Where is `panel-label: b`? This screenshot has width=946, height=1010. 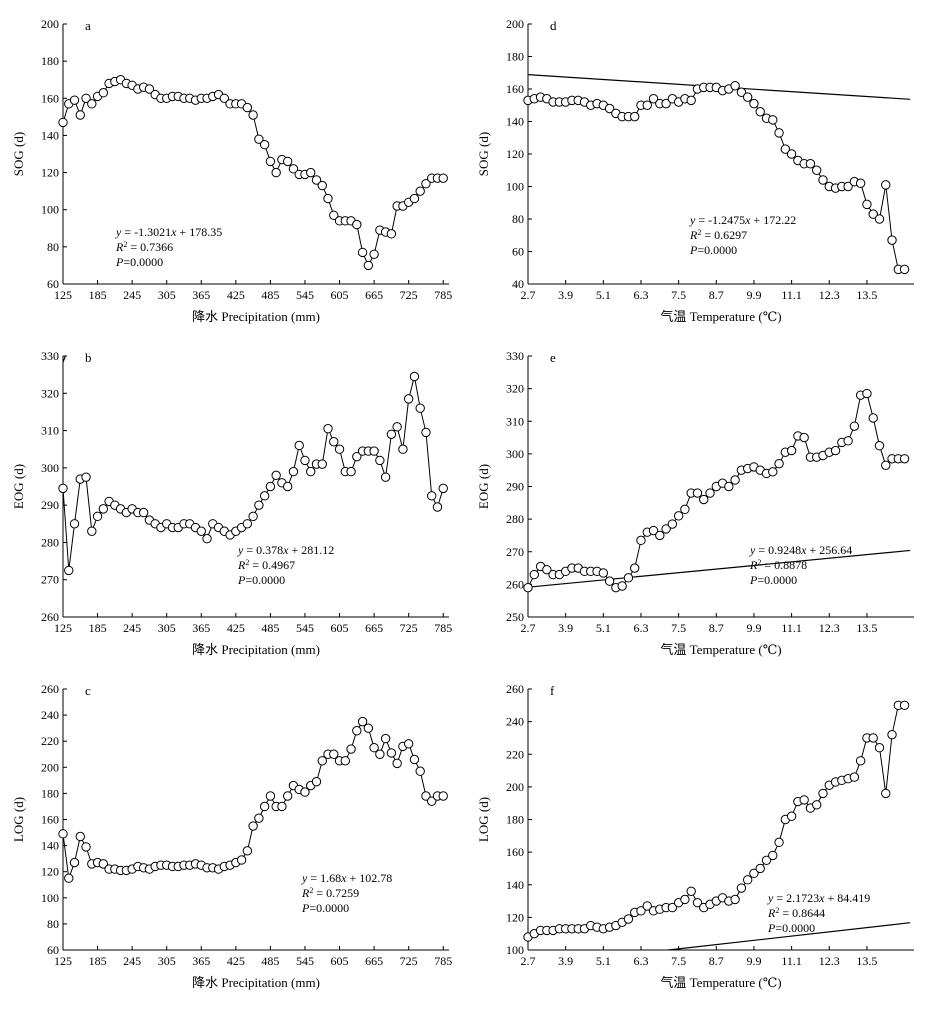 panel-label: b is located at coordinates (88, 357).